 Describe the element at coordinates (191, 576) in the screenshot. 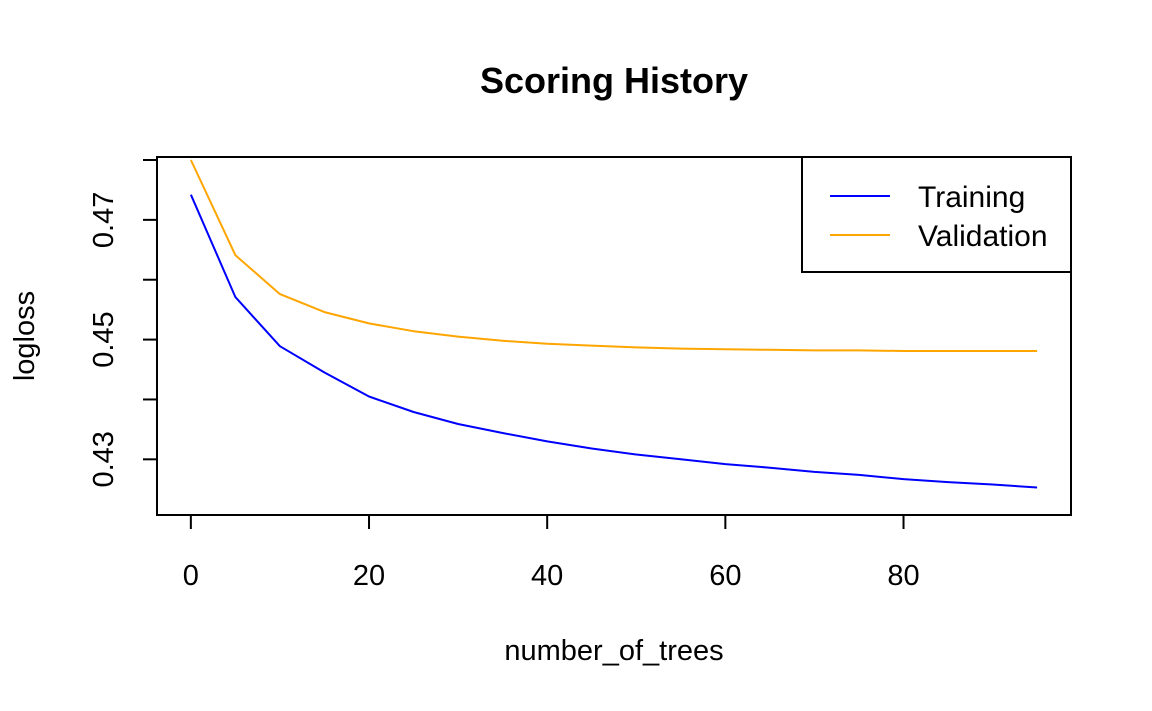

I see `x-tick-label: 0` at that location.